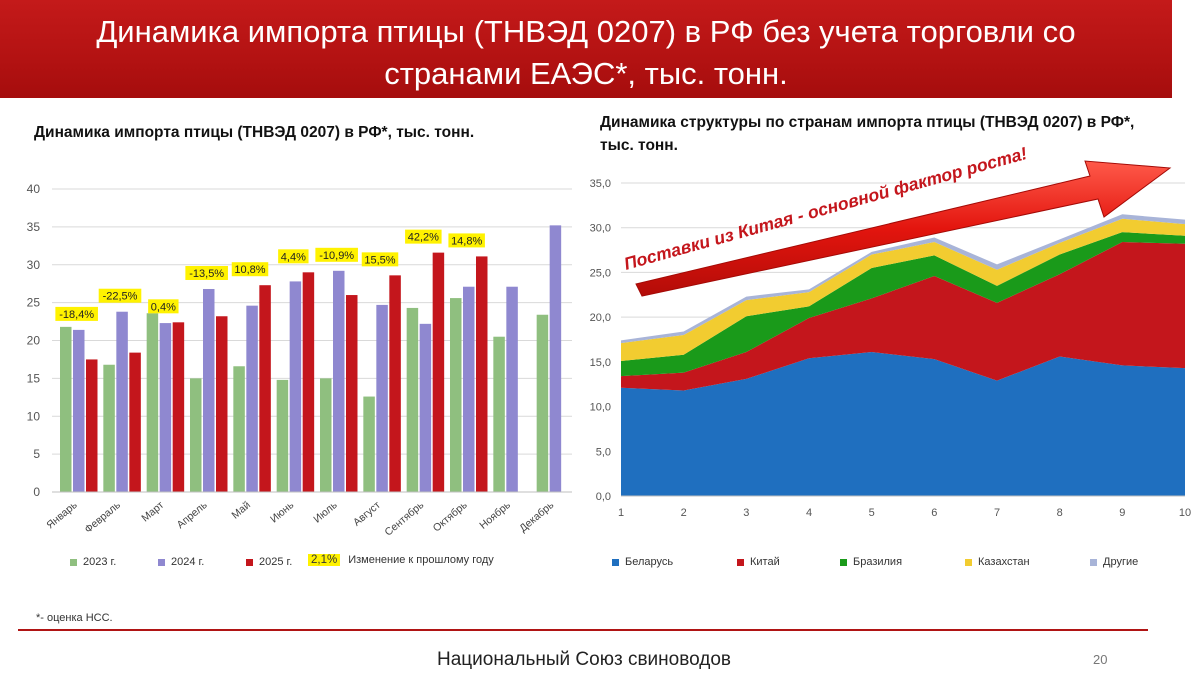 The height and width of the screenshot is (685, 1200). I want to click on bar-x-tick-label: Июль, so click(325, 512).